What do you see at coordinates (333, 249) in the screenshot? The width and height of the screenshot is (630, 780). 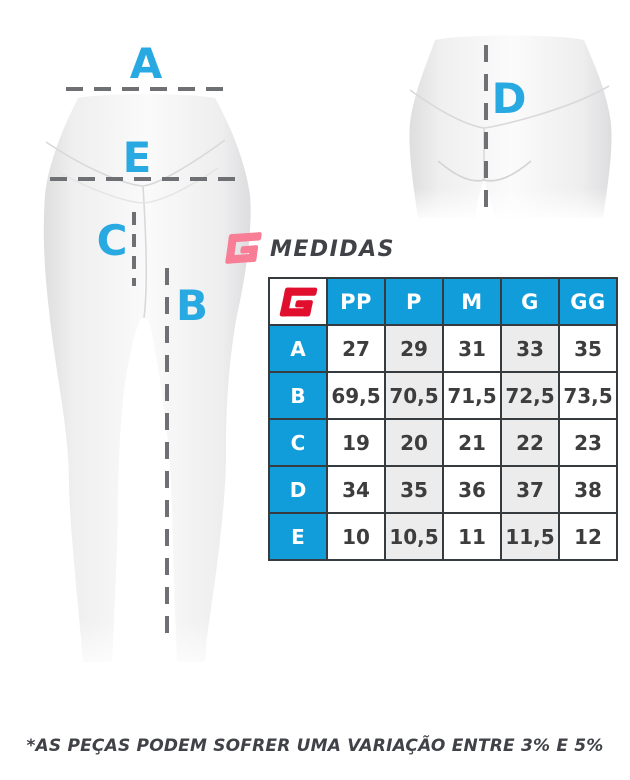 I see `section-title: MEDIDAS` at bounding box center [333, 249].